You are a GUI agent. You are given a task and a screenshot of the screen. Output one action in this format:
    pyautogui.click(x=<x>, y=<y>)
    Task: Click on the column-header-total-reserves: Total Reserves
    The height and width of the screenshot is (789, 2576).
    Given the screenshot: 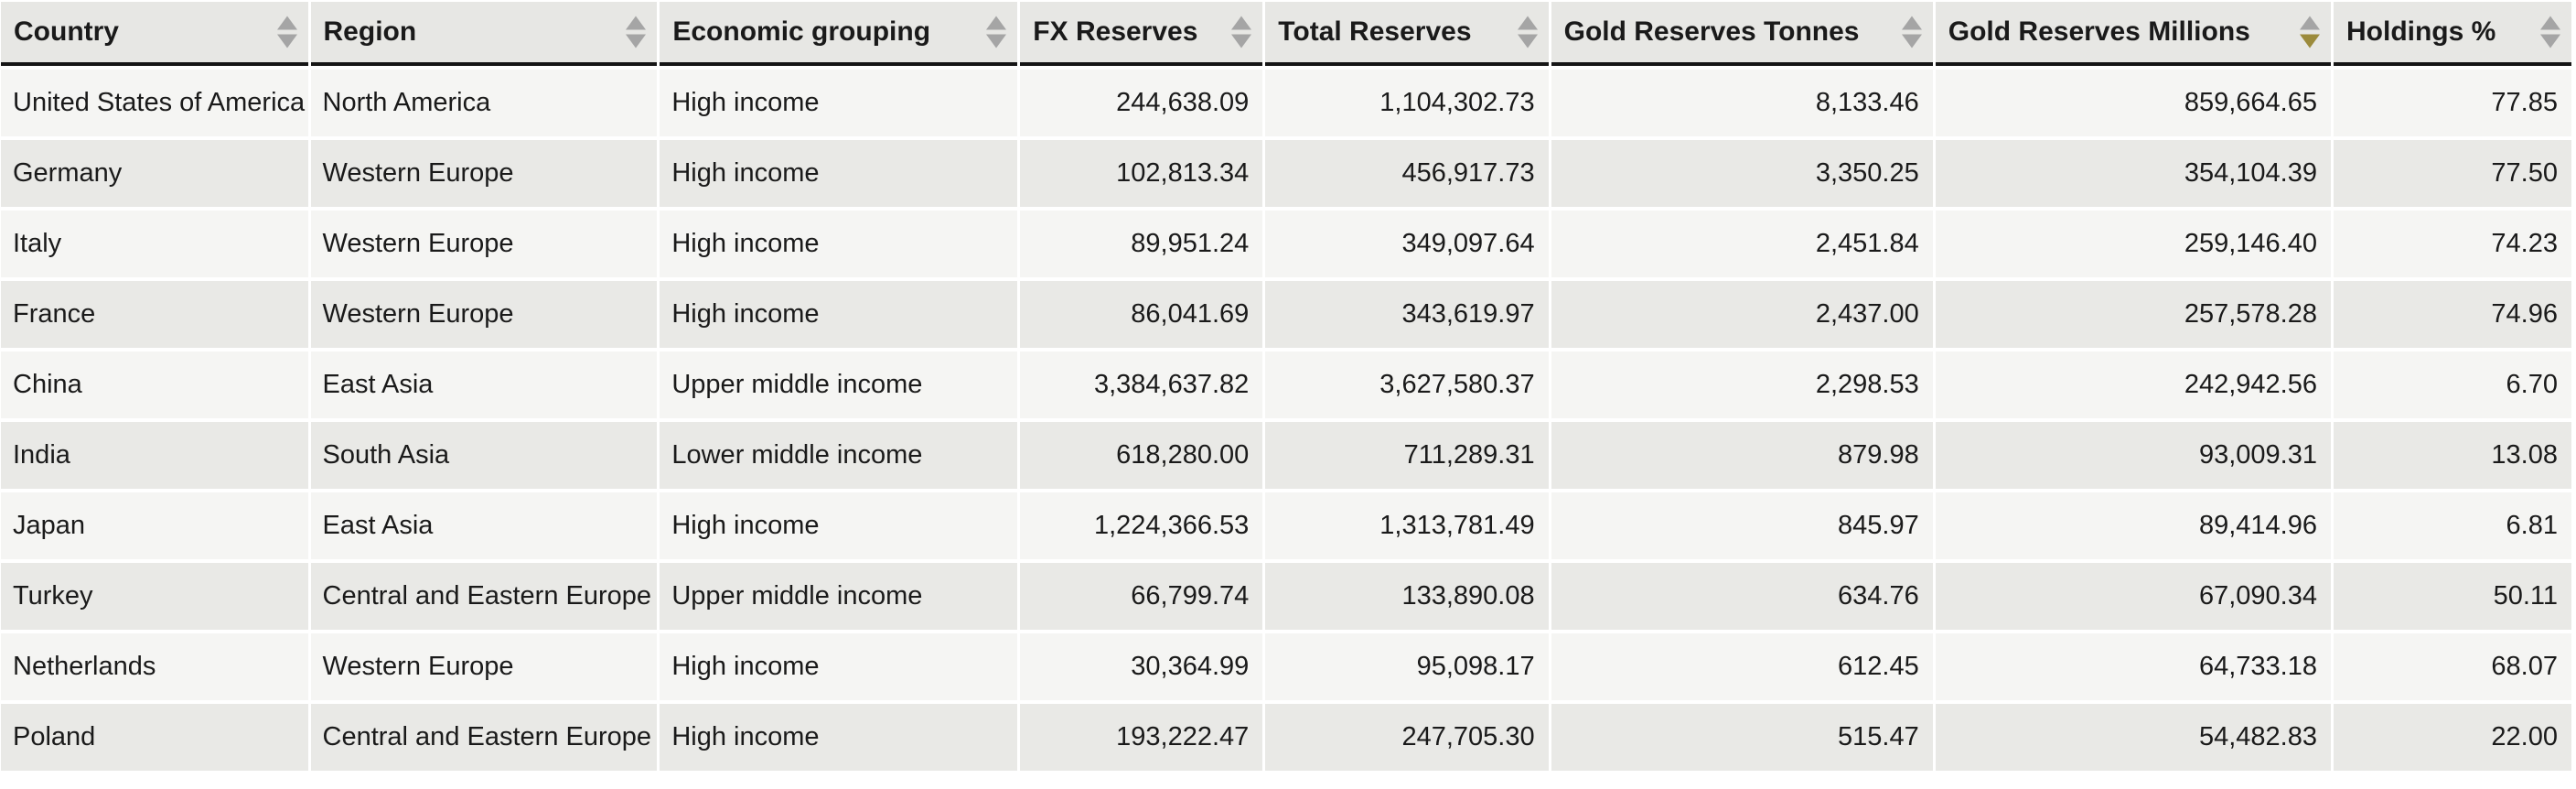 What is the action you would take?
    pyautogui.click(x=1407, y=34)
    